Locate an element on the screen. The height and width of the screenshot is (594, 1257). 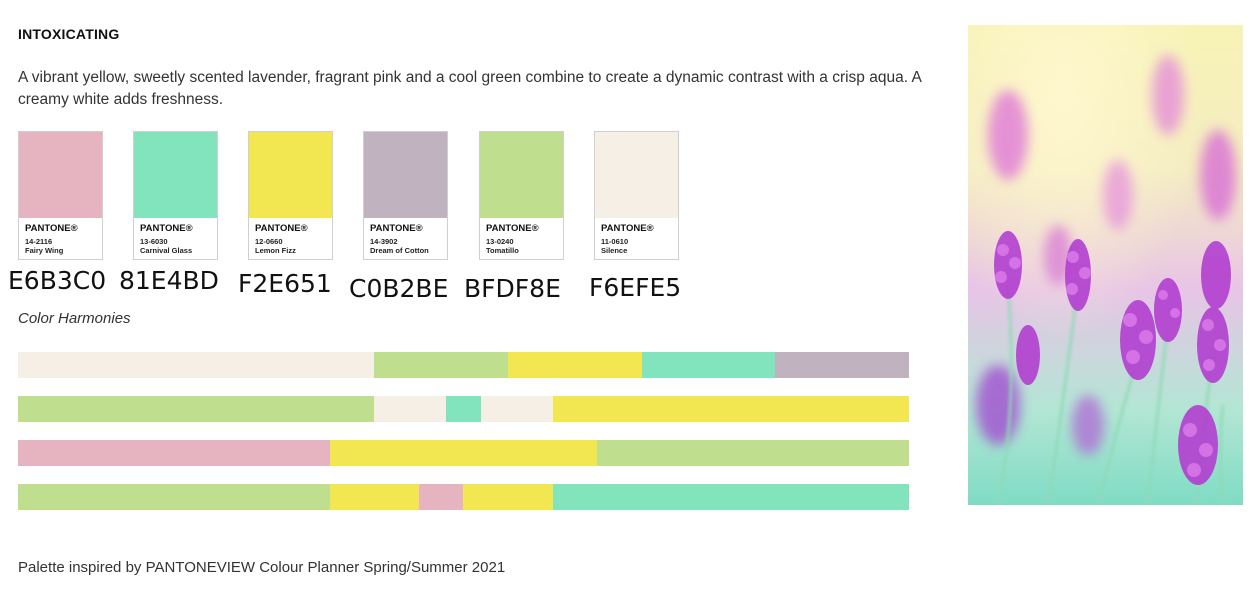
hex-label: E6B3C0 is located at coordinates (57, 280).